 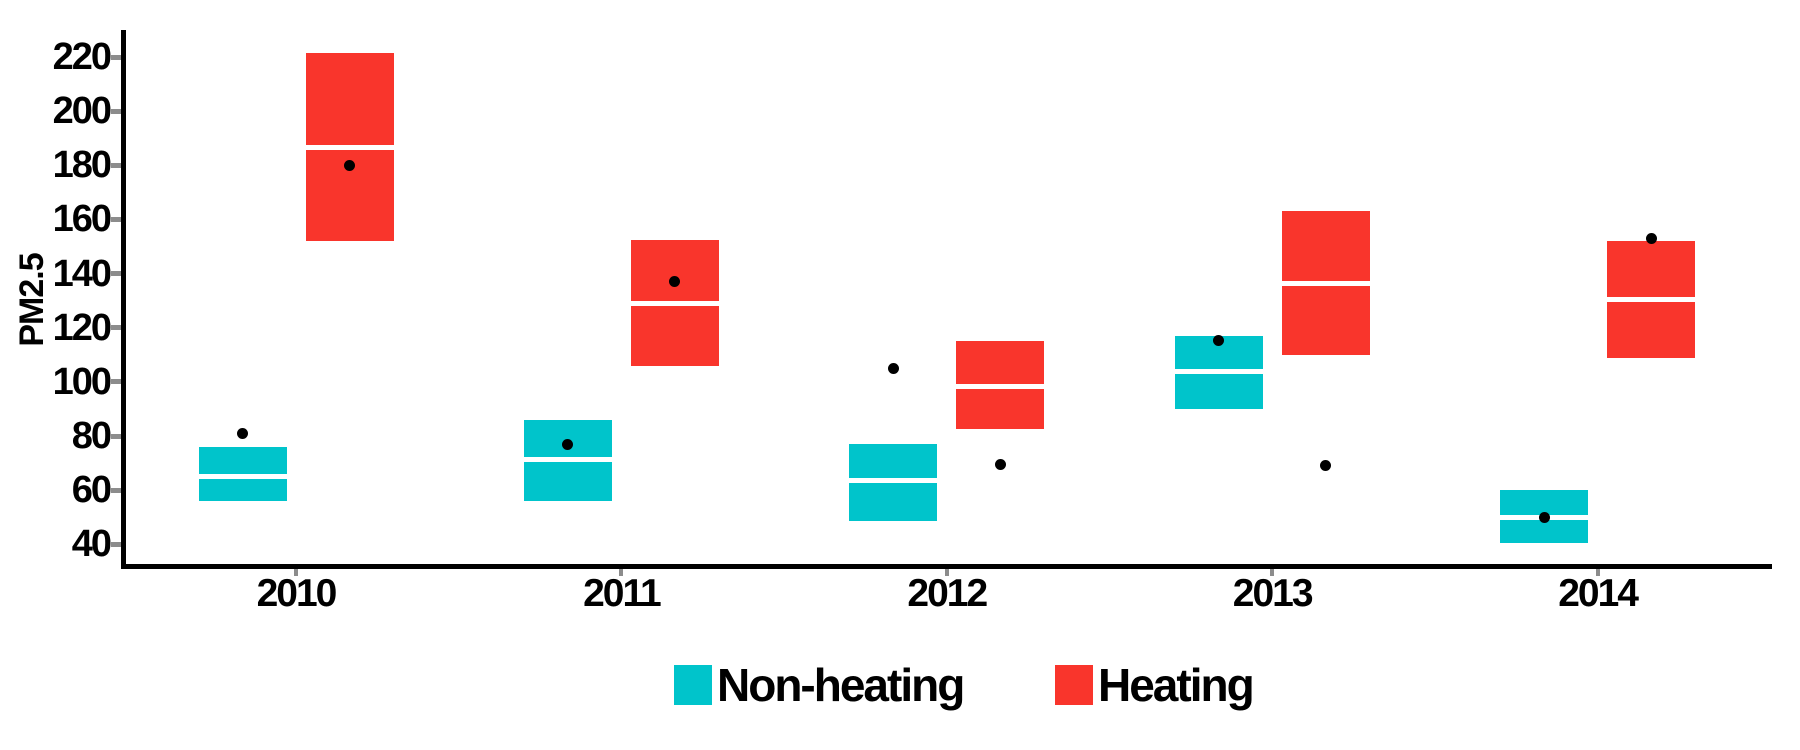 I want to click on y-tick-label: 220, so click(x=82, y=57).